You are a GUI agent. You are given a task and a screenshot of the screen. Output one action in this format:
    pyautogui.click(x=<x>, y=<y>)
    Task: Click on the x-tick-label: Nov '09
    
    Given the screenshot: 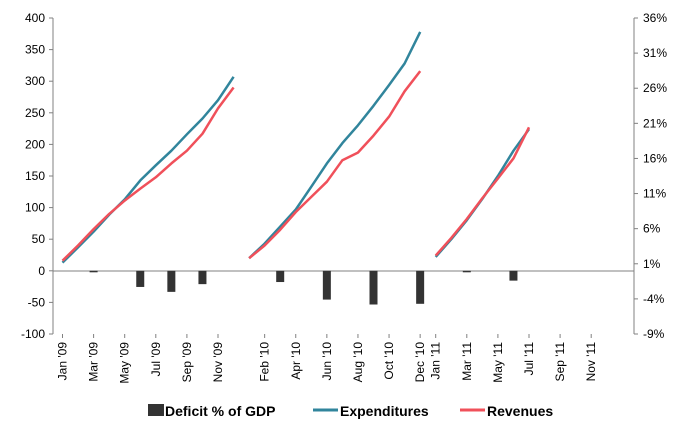 What is the action you would take?
    pyautogui.click(x=218, y=362)
    